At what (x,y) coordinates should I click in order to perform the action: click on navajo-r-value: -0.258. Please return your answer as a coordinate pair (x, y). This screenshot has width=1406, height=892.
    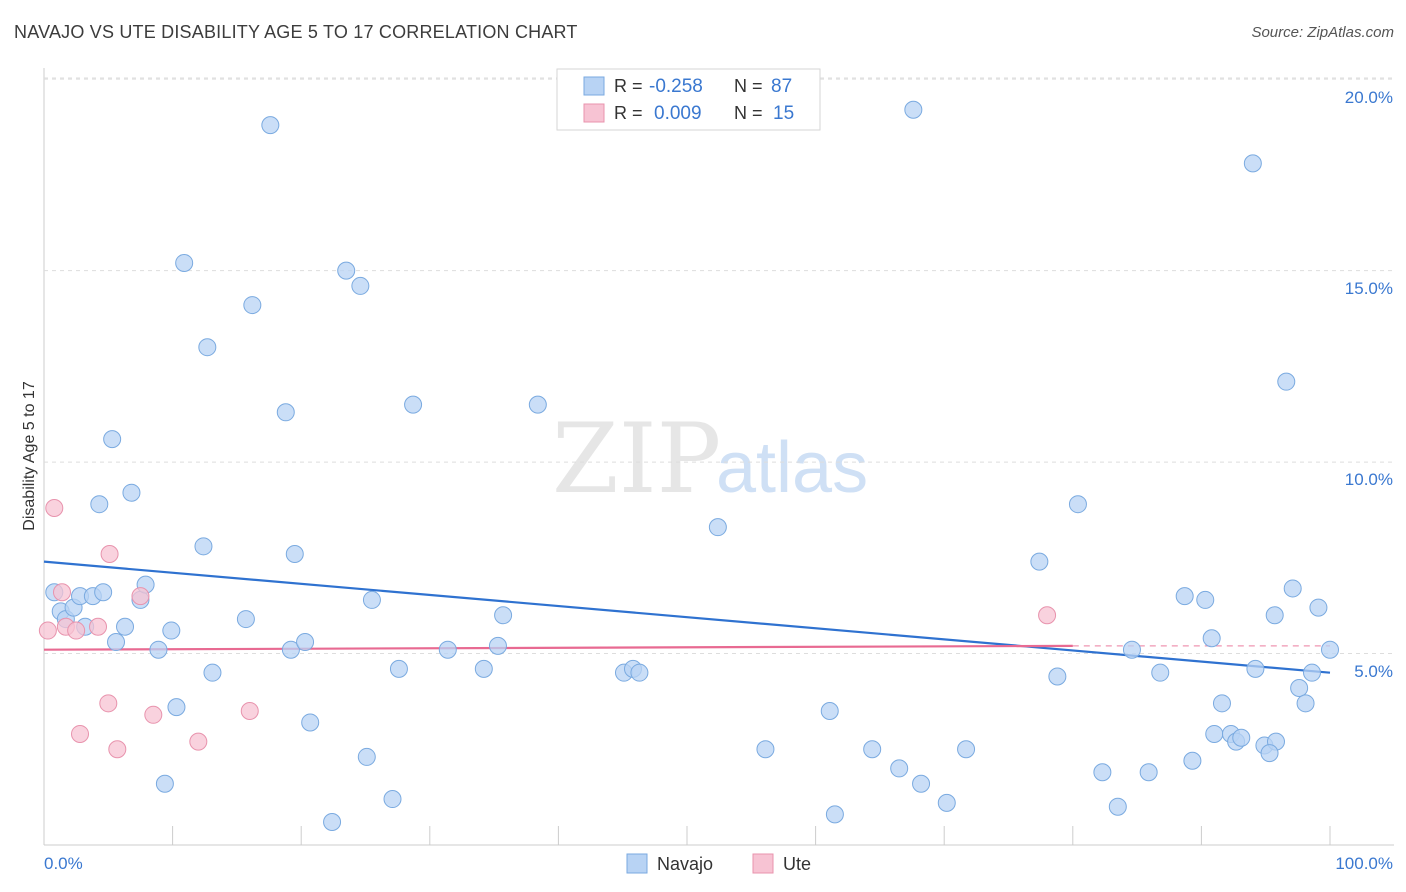
    Looking at the image, I should click on (676, 86).